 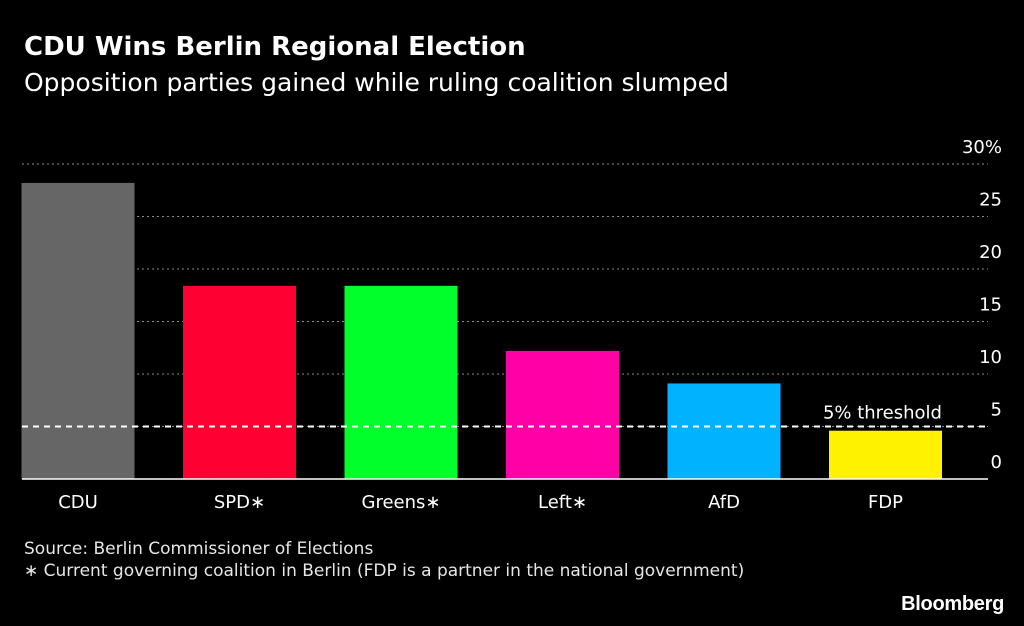 I want to click on x-tick-label: Left∗, so click(x=562, y=502).